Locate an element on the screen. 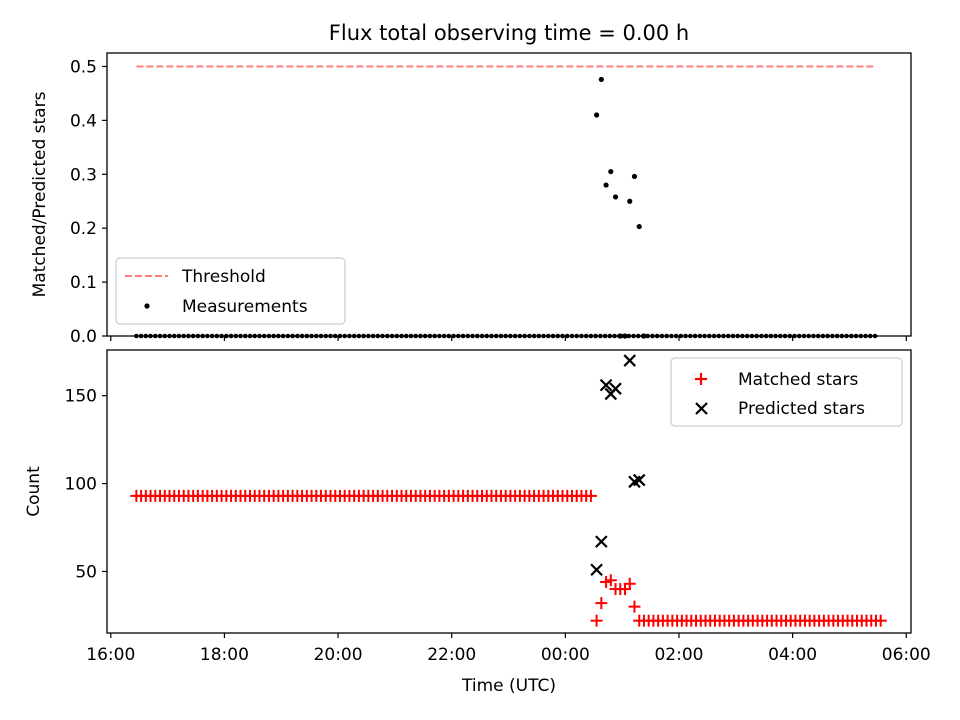 The width and height of the screenshot is (960, 720). x-tick-label: 16:00 is located at coordinates (110, 655).